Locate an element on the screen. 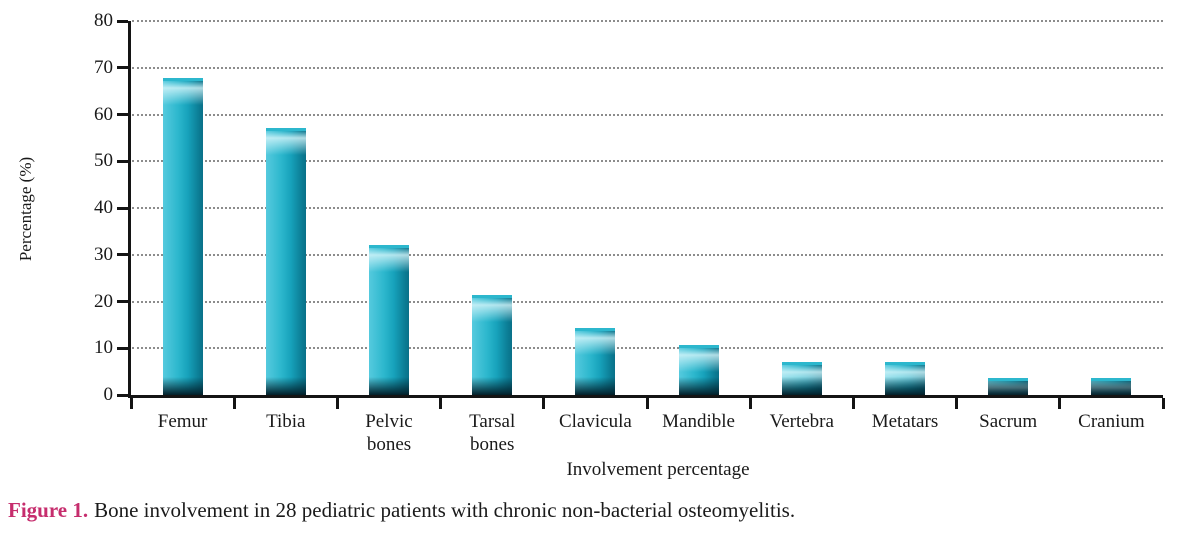 The image size is (1183, 537). y-tick-label-0: 0 is located at coordinates (108, 394).